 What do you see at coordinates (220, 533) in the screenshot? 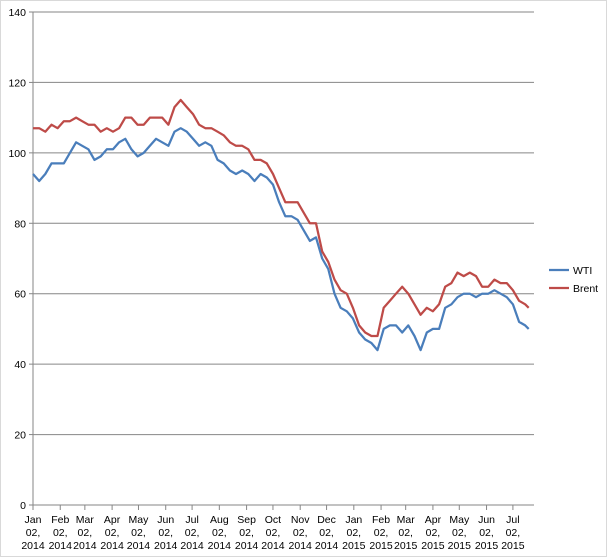
I see `x-tick-label: Aug 02, 2014` at bounding box center [220, 533].